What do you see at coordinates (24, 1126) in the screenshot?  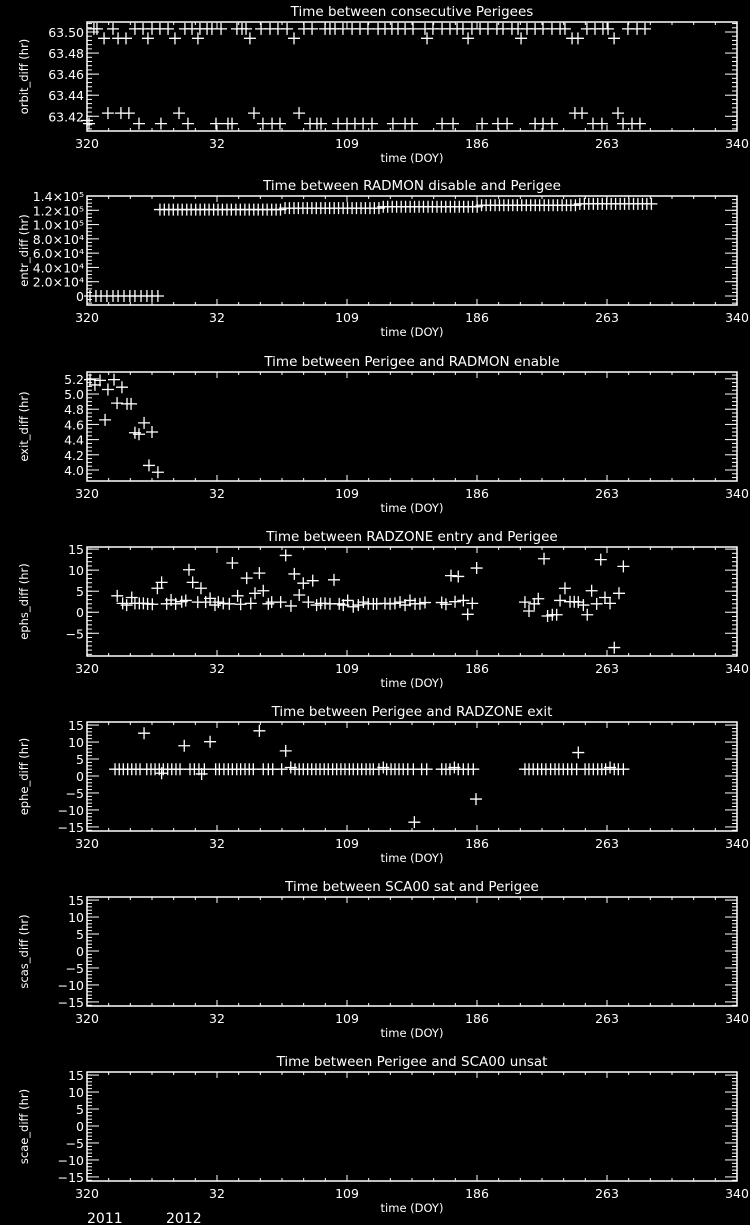 I see `y-axis-label: scae_diff (hr)` at bounding box center [24, 1126].